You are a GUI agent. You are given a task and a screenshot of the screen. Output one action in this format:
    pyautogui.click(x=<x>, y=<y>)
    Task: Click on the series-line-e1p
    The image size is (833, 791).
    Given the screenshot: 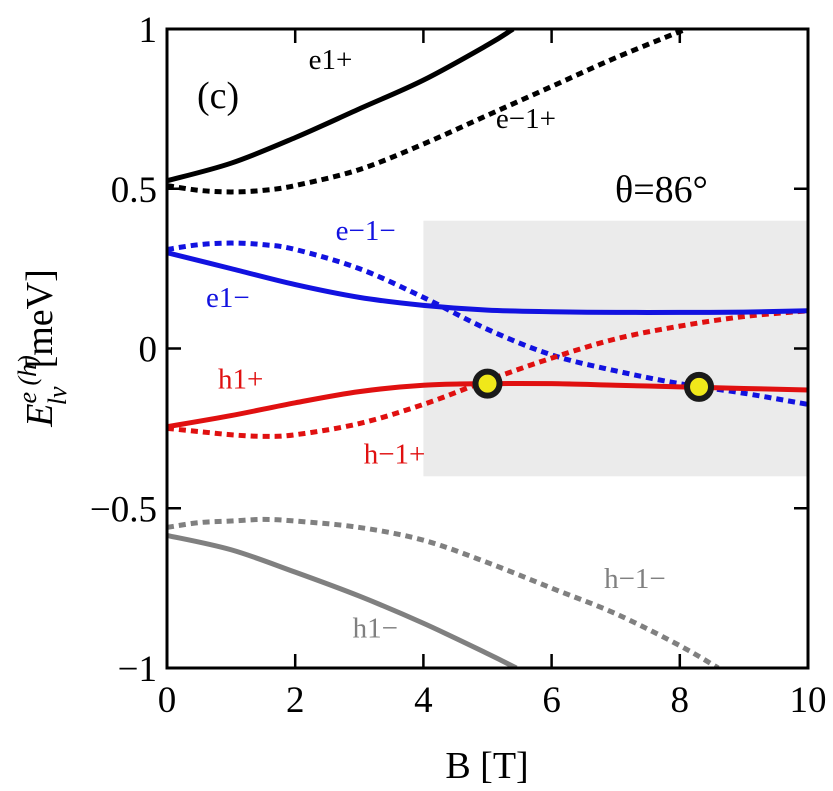 What is the action you would take?
    pyautogui.click(x=341, y=106)
    